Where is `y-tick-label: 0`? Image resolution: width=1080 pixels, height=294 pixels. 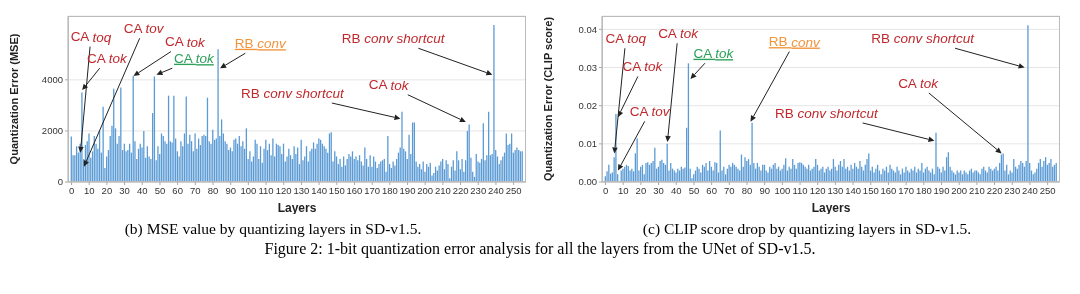
y-tick-label: 0 is located at coordinates (60, 182).